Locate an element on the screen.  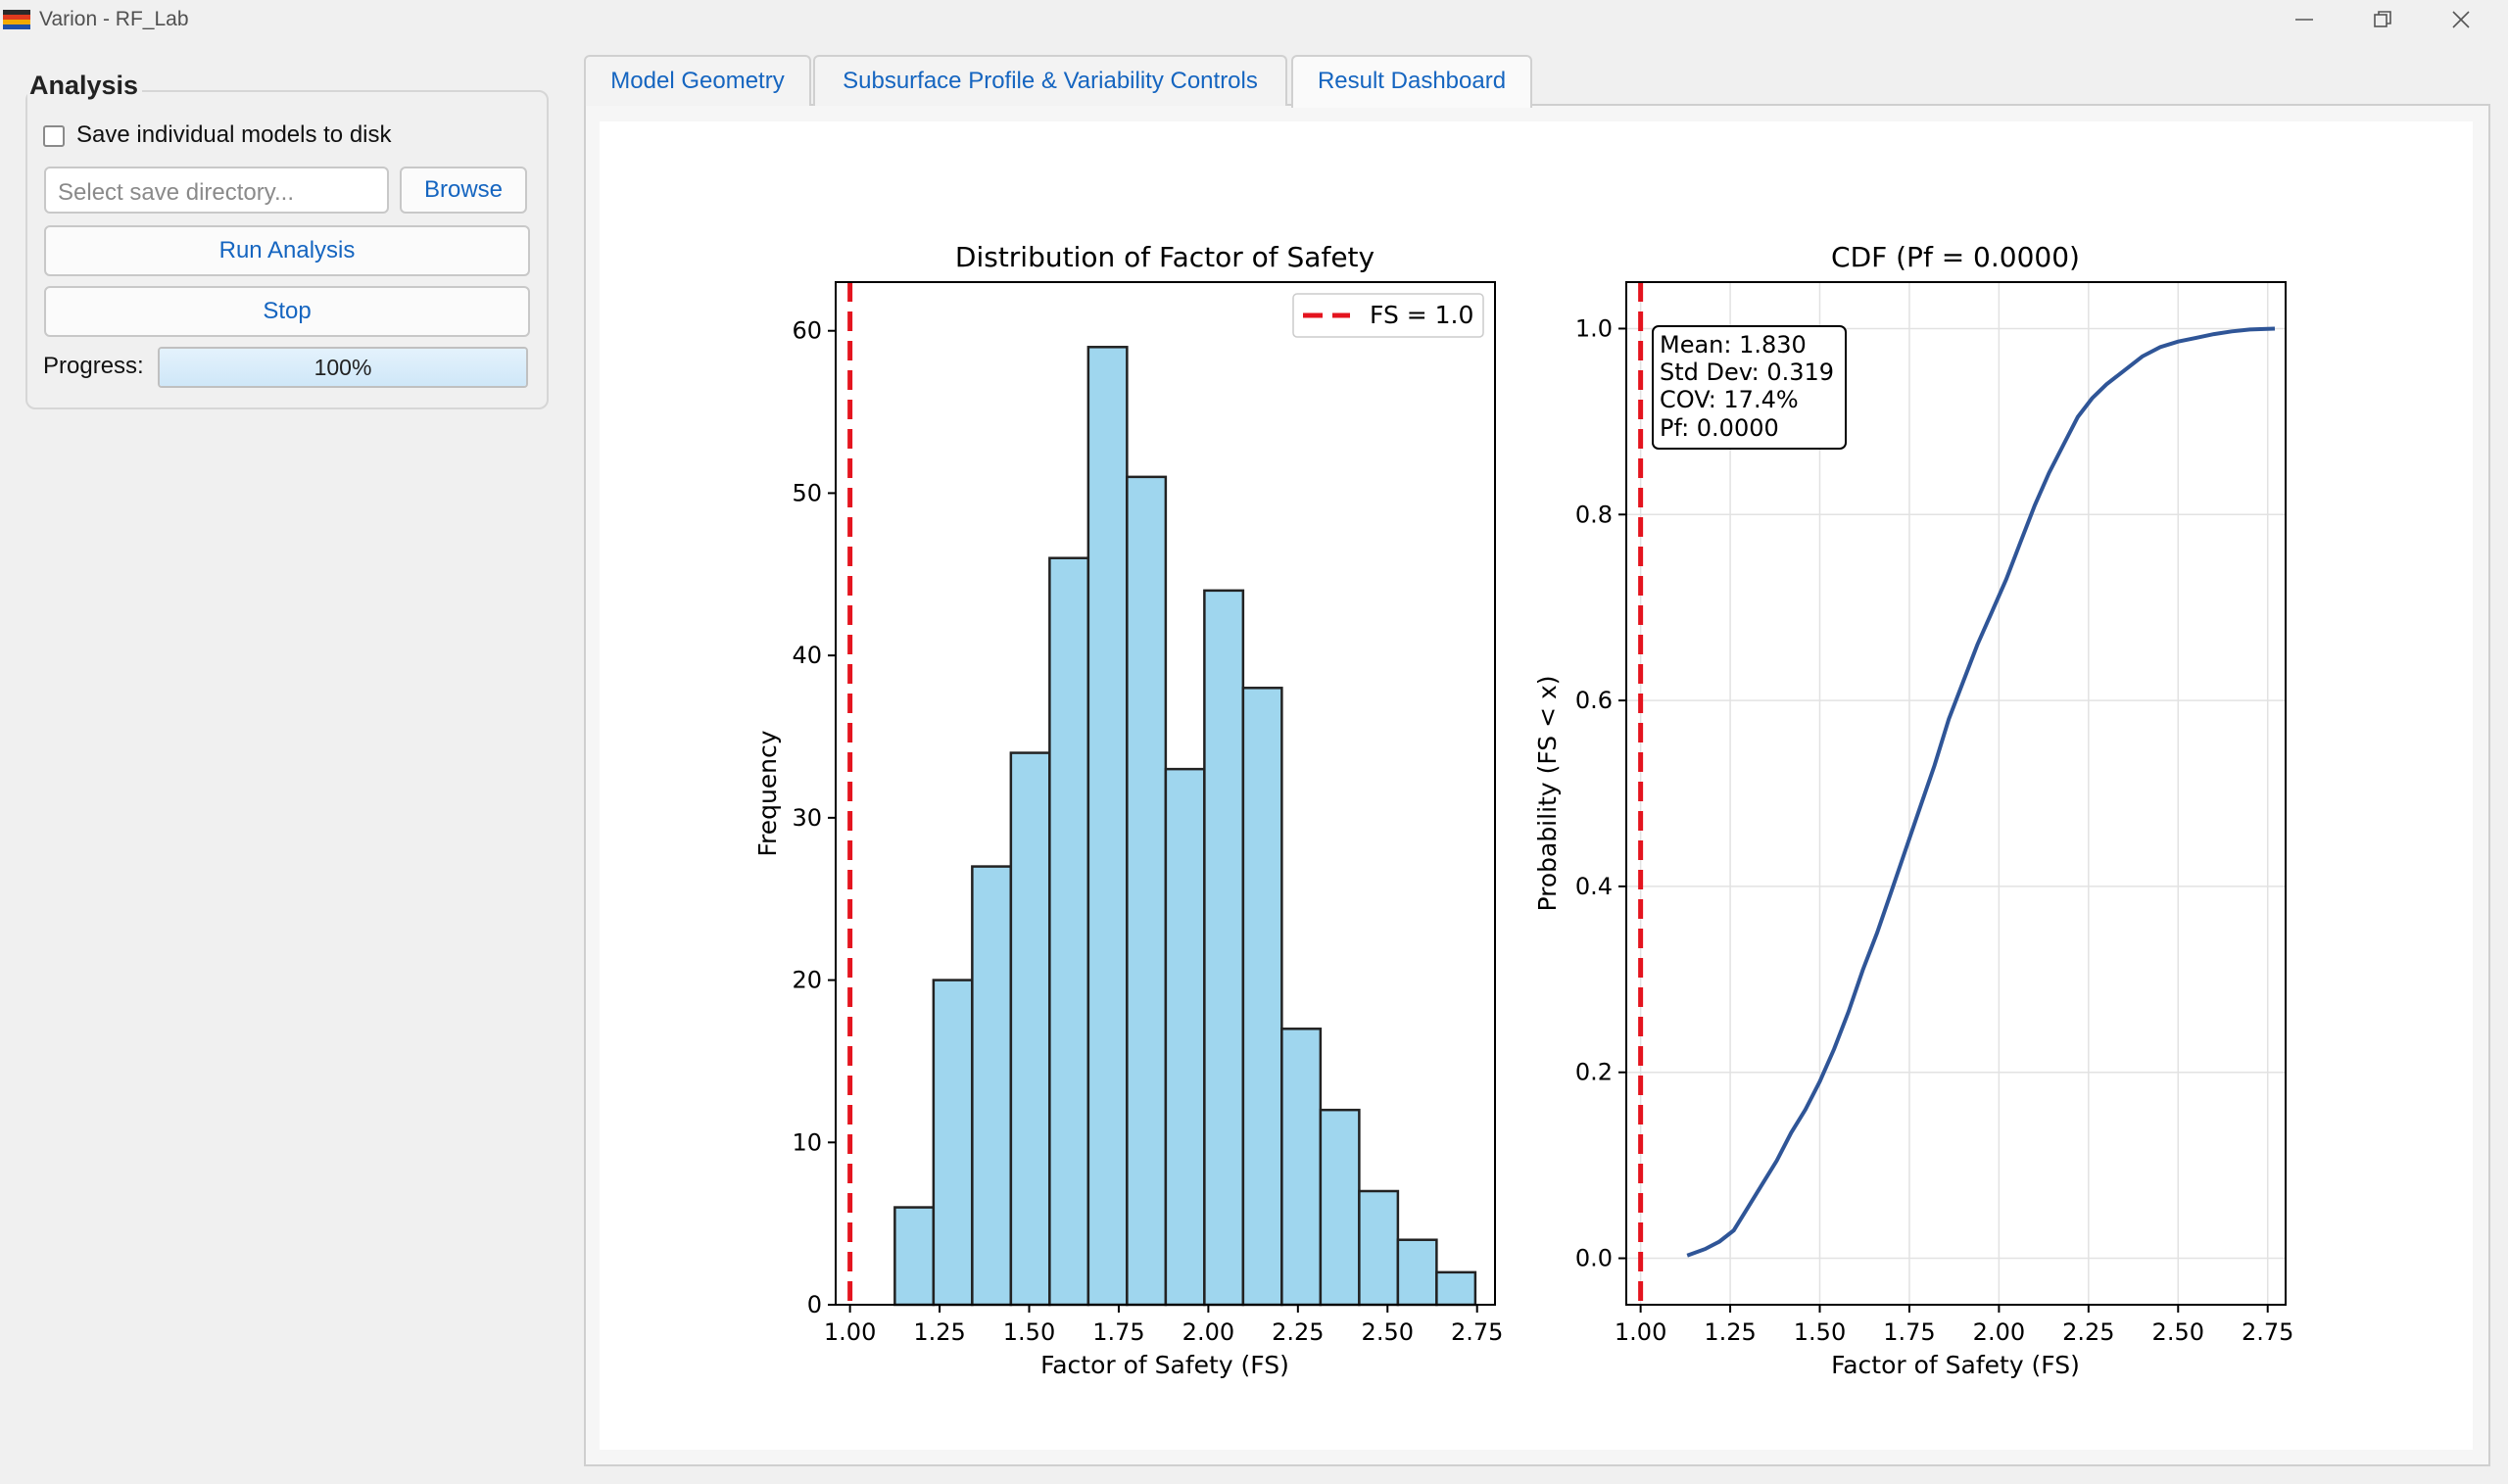
tab-model-geometry: Model Geometry is located at coordinates (697, 80).